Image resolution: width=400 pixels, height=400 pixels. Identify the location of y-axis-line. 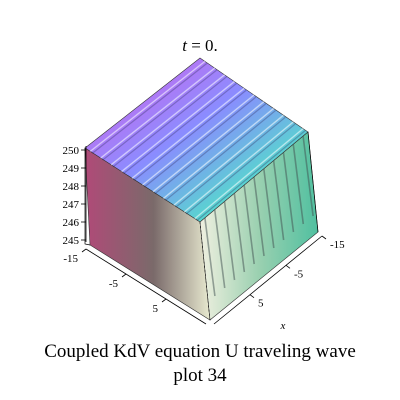
(146, 286).